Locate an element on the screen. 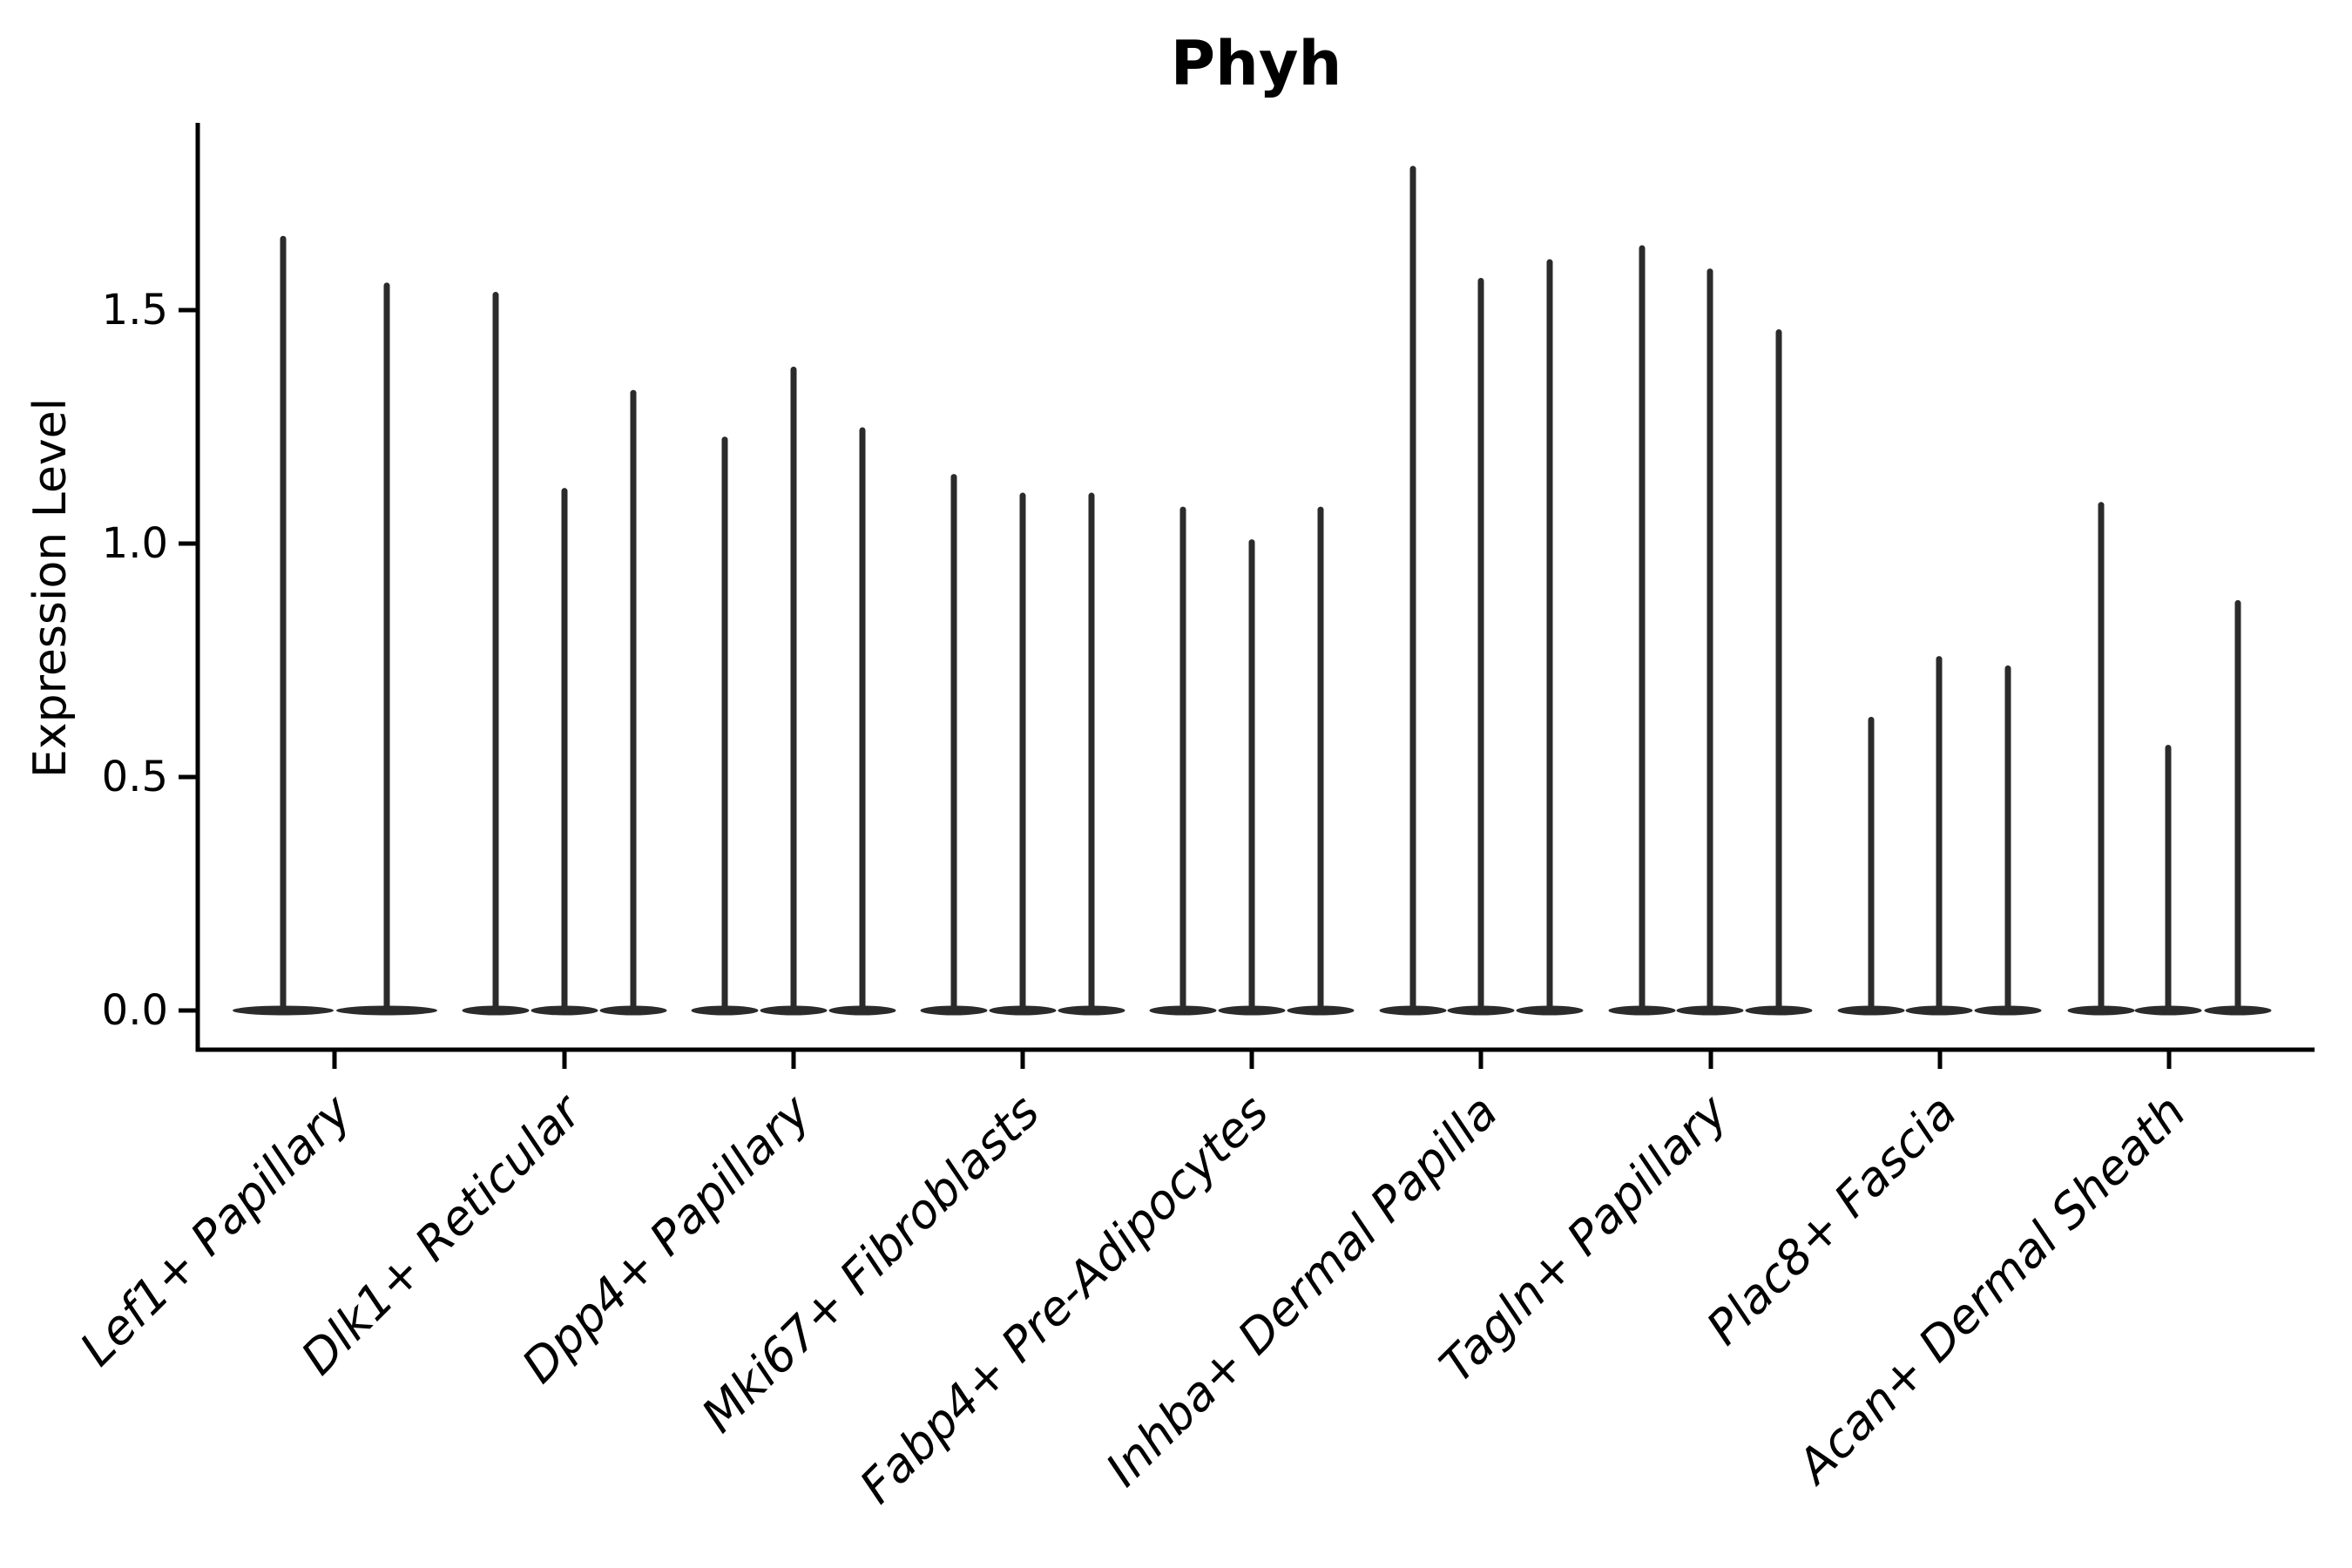 The image size is (2352, 1568). y-tick-label: 0.0 is located at coordinates (135, 1011).